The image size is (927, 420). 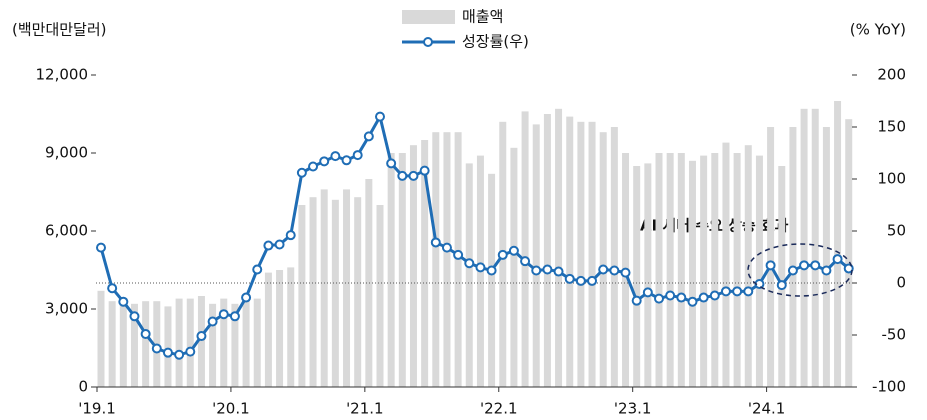 I want to click on y-tick-label: 6,000, so click(x=66, y=231).